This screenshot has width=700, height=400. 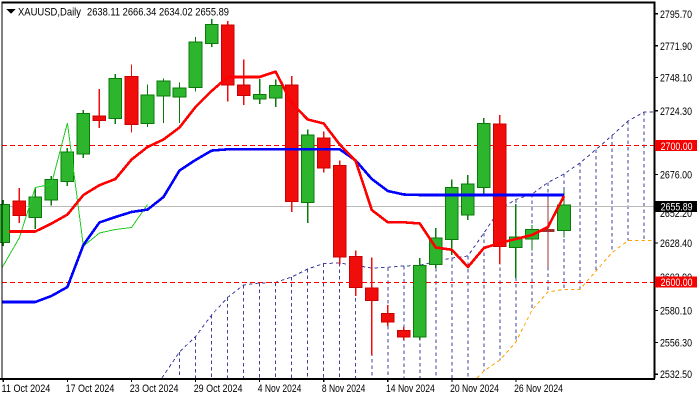 I want to click on svg-text: 2676.00, so click(x=676, y=176).